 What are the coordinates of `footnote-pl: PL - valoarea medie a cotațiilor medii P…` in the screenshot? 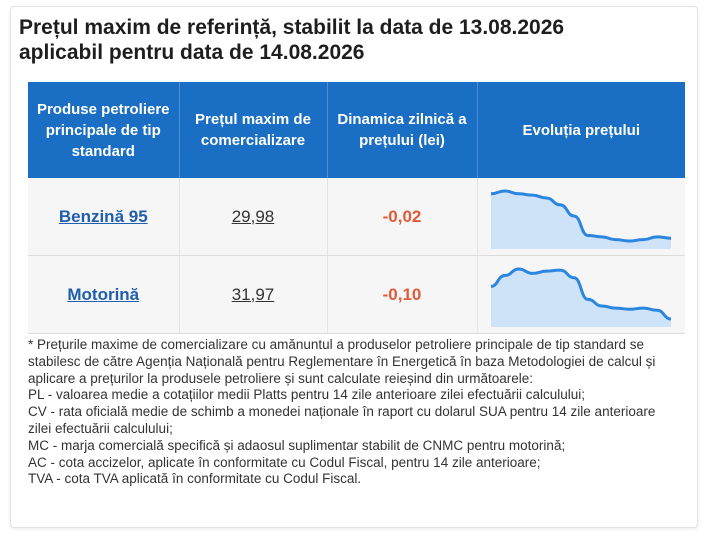 It's located at (307, 395).